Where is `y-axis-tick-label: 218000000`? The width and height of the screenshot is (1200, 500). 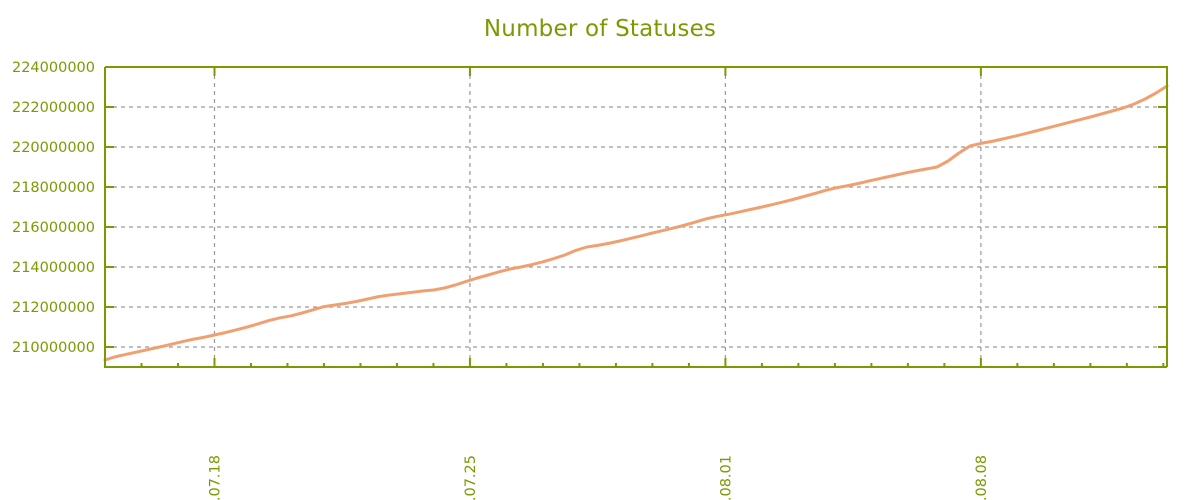
y-axis-tick-label: 218000000 is located at coordinates (53, 188).